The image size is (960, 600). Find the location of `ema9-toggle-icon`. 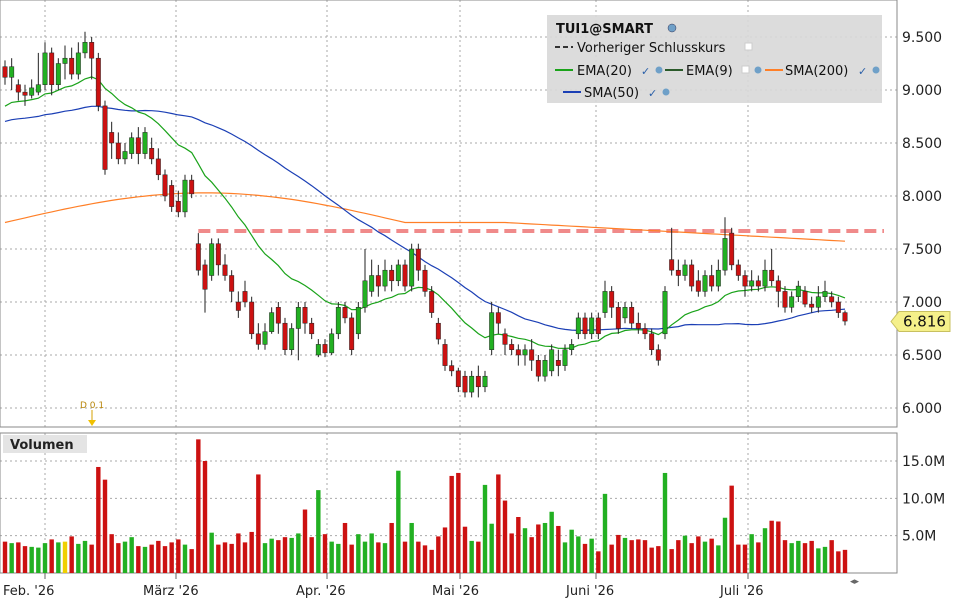

ema9-toggle-icon is located at coordinates (745, 69).